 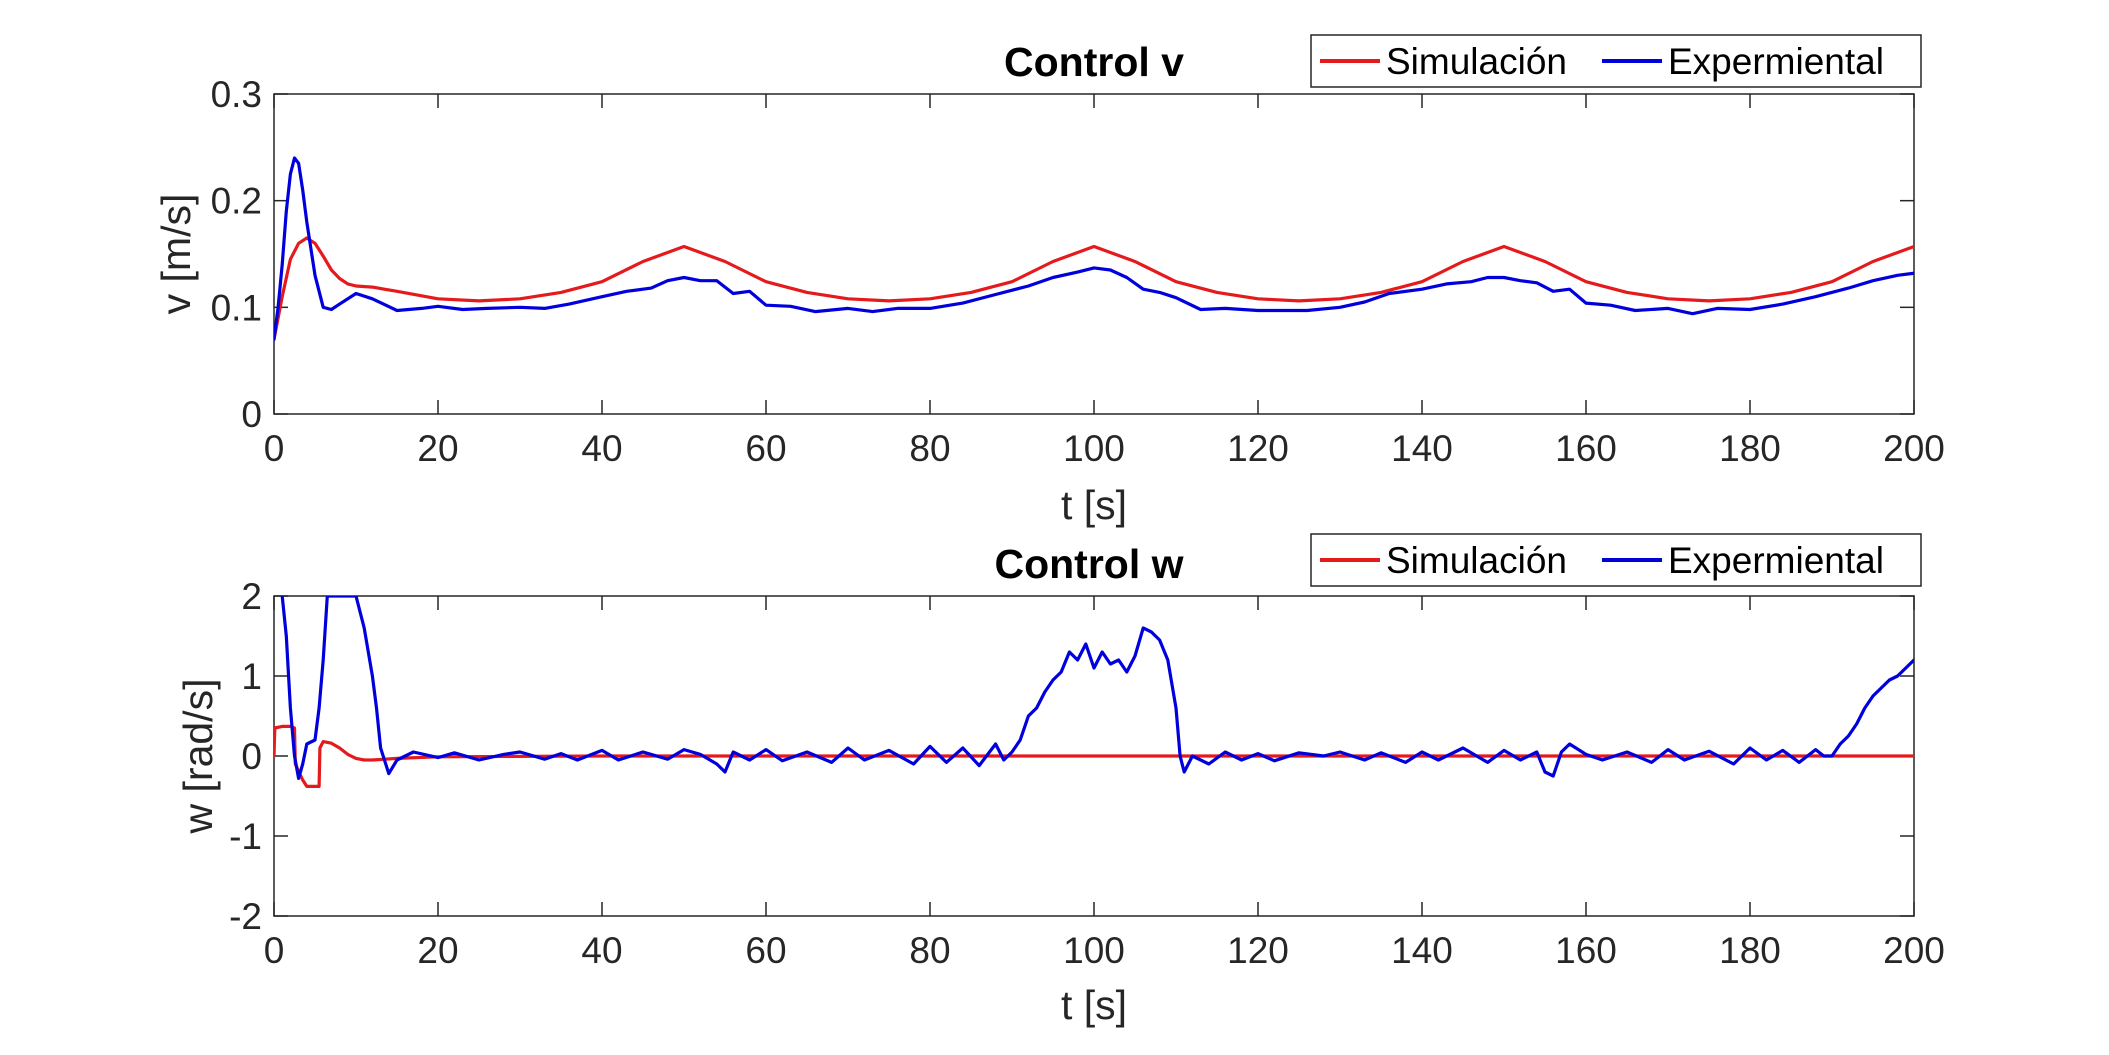 What do you see at coordinates (1094, 62) in the screenshot?
I see `chart-title-v: Control v` at bounding box center [1094, 62].